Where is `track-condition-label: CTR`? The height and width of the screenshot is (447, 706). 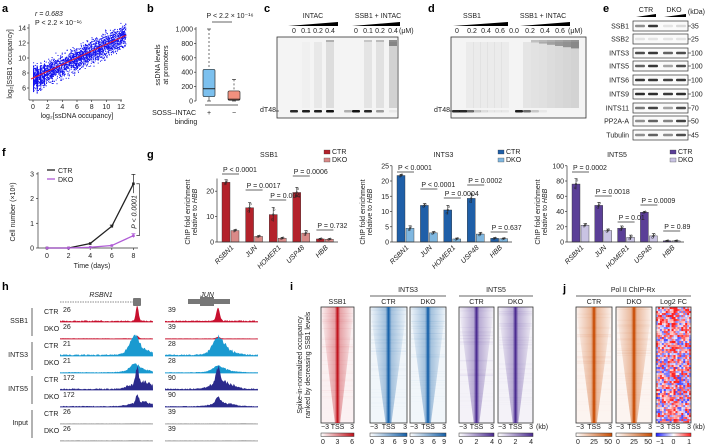
track-condition-label: CTR is located at coordinates (51, 380).